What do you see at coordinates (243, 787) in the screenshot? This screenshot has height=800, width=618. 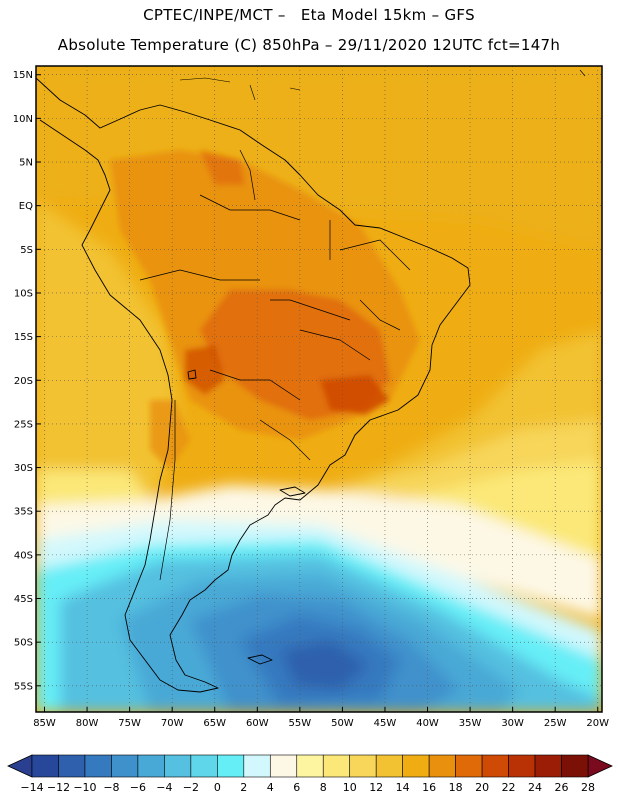 I see `colorbar-label: 2` at bounding box center [243, 787].